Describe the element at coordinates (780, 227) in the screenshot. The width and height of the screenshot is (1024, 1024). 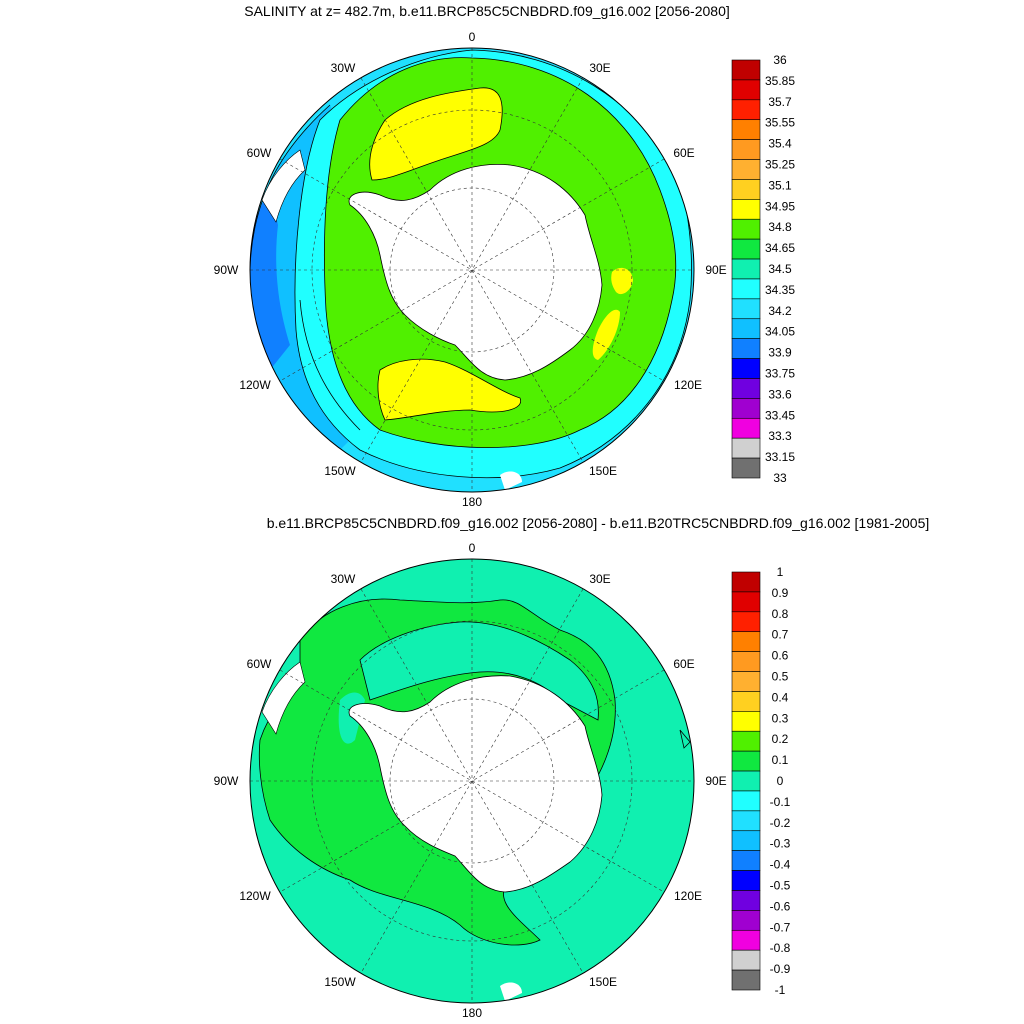
I see `colorbar-label: 34.8` at that location.